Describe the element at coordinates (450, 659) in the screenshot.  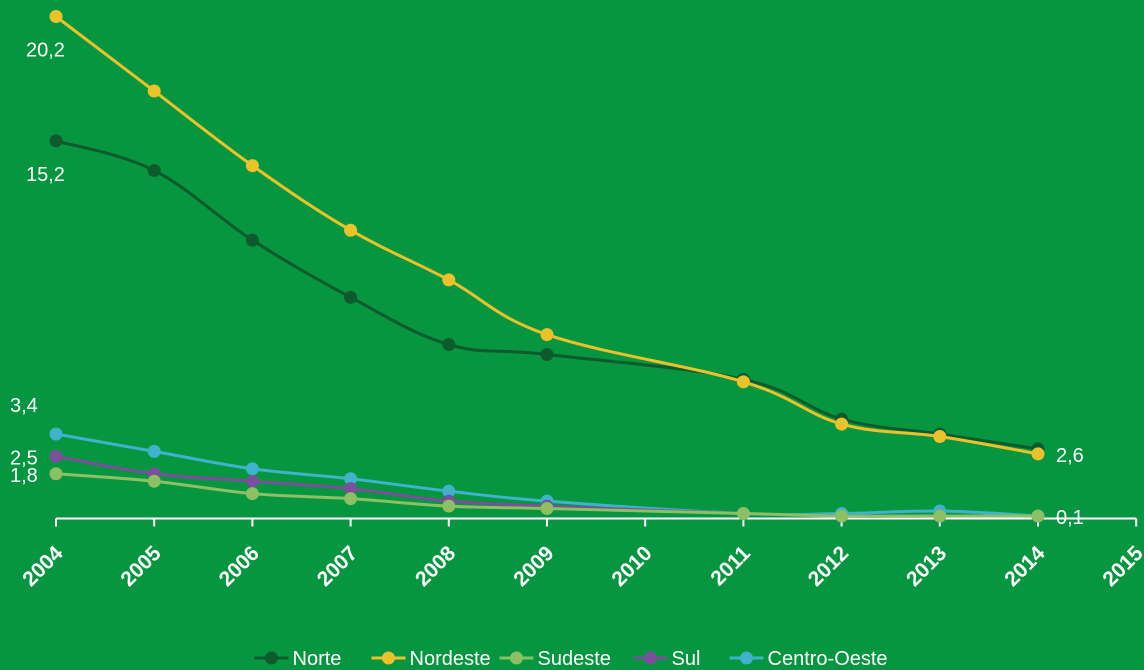
I see `legend-label-nordeste: Nordeste` at that location.